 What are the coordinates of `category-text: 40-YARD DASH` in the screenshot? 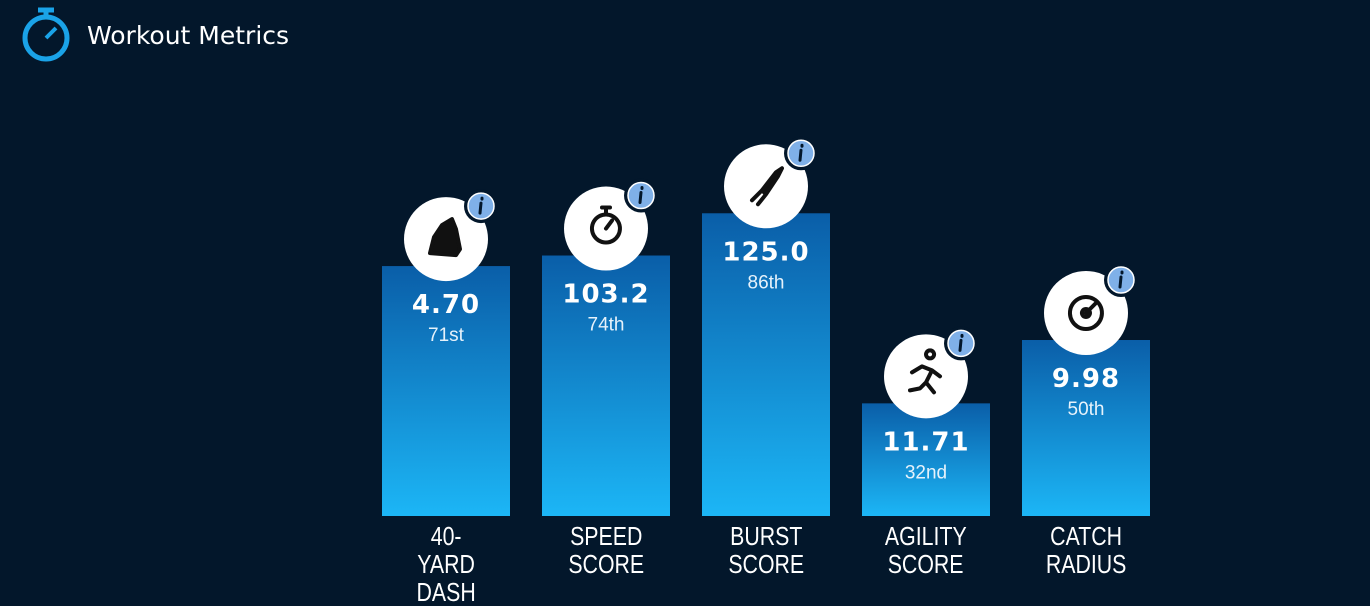 It's located at (446, 563).